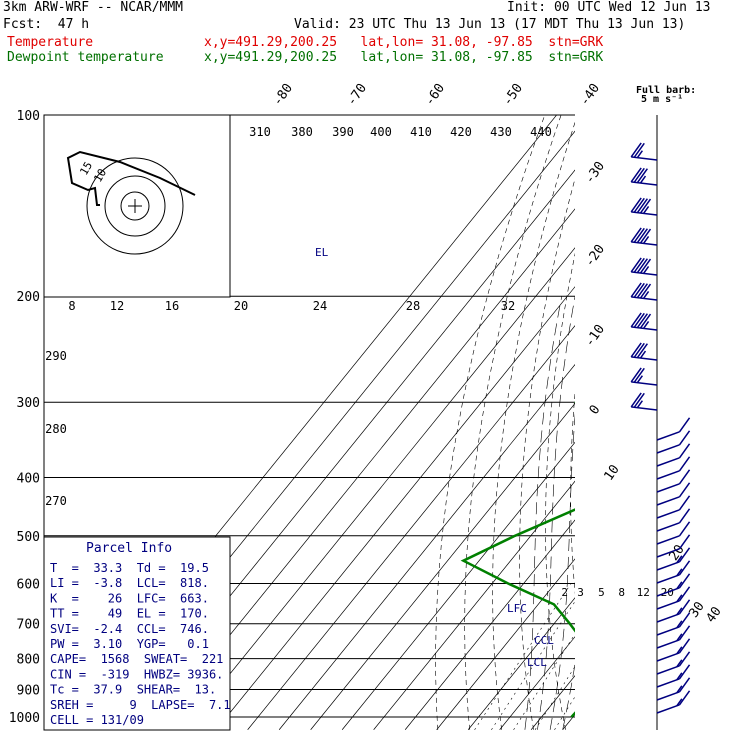 The image size is (740, 740). Describe the element at coordinates (28, 584) in the screenshot. I see `pressure-tick-label: 600` at that location.